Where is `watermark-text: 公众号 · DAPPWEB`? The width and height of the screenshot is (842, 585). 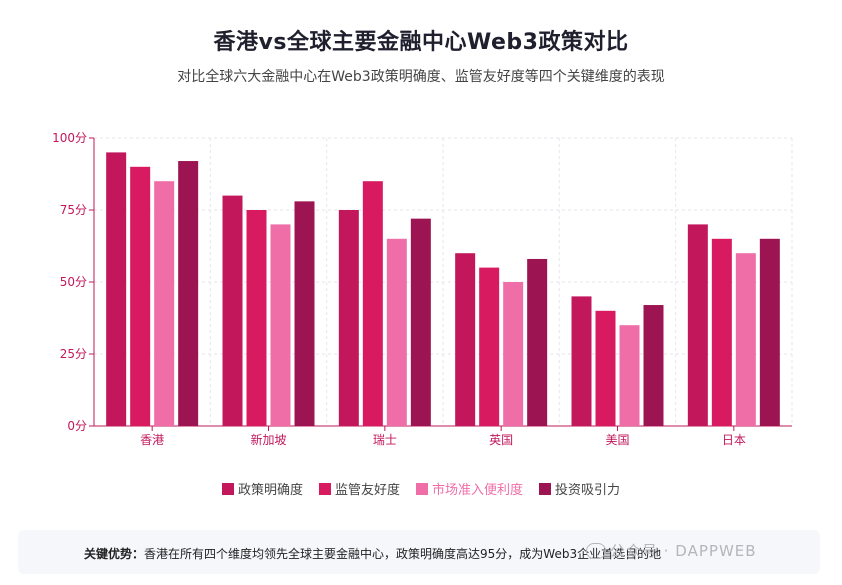 watermark-text: 公众号 · DAPPWEB is located at coordinates (683, 551).